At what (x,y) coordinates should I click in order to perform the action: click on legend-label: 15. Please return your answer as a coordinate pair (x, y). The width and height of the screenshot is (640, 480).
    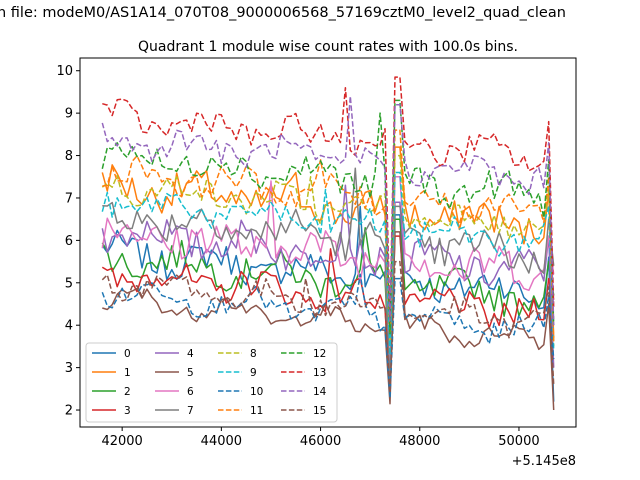
    Looking at the image, I should click on (319, 411).